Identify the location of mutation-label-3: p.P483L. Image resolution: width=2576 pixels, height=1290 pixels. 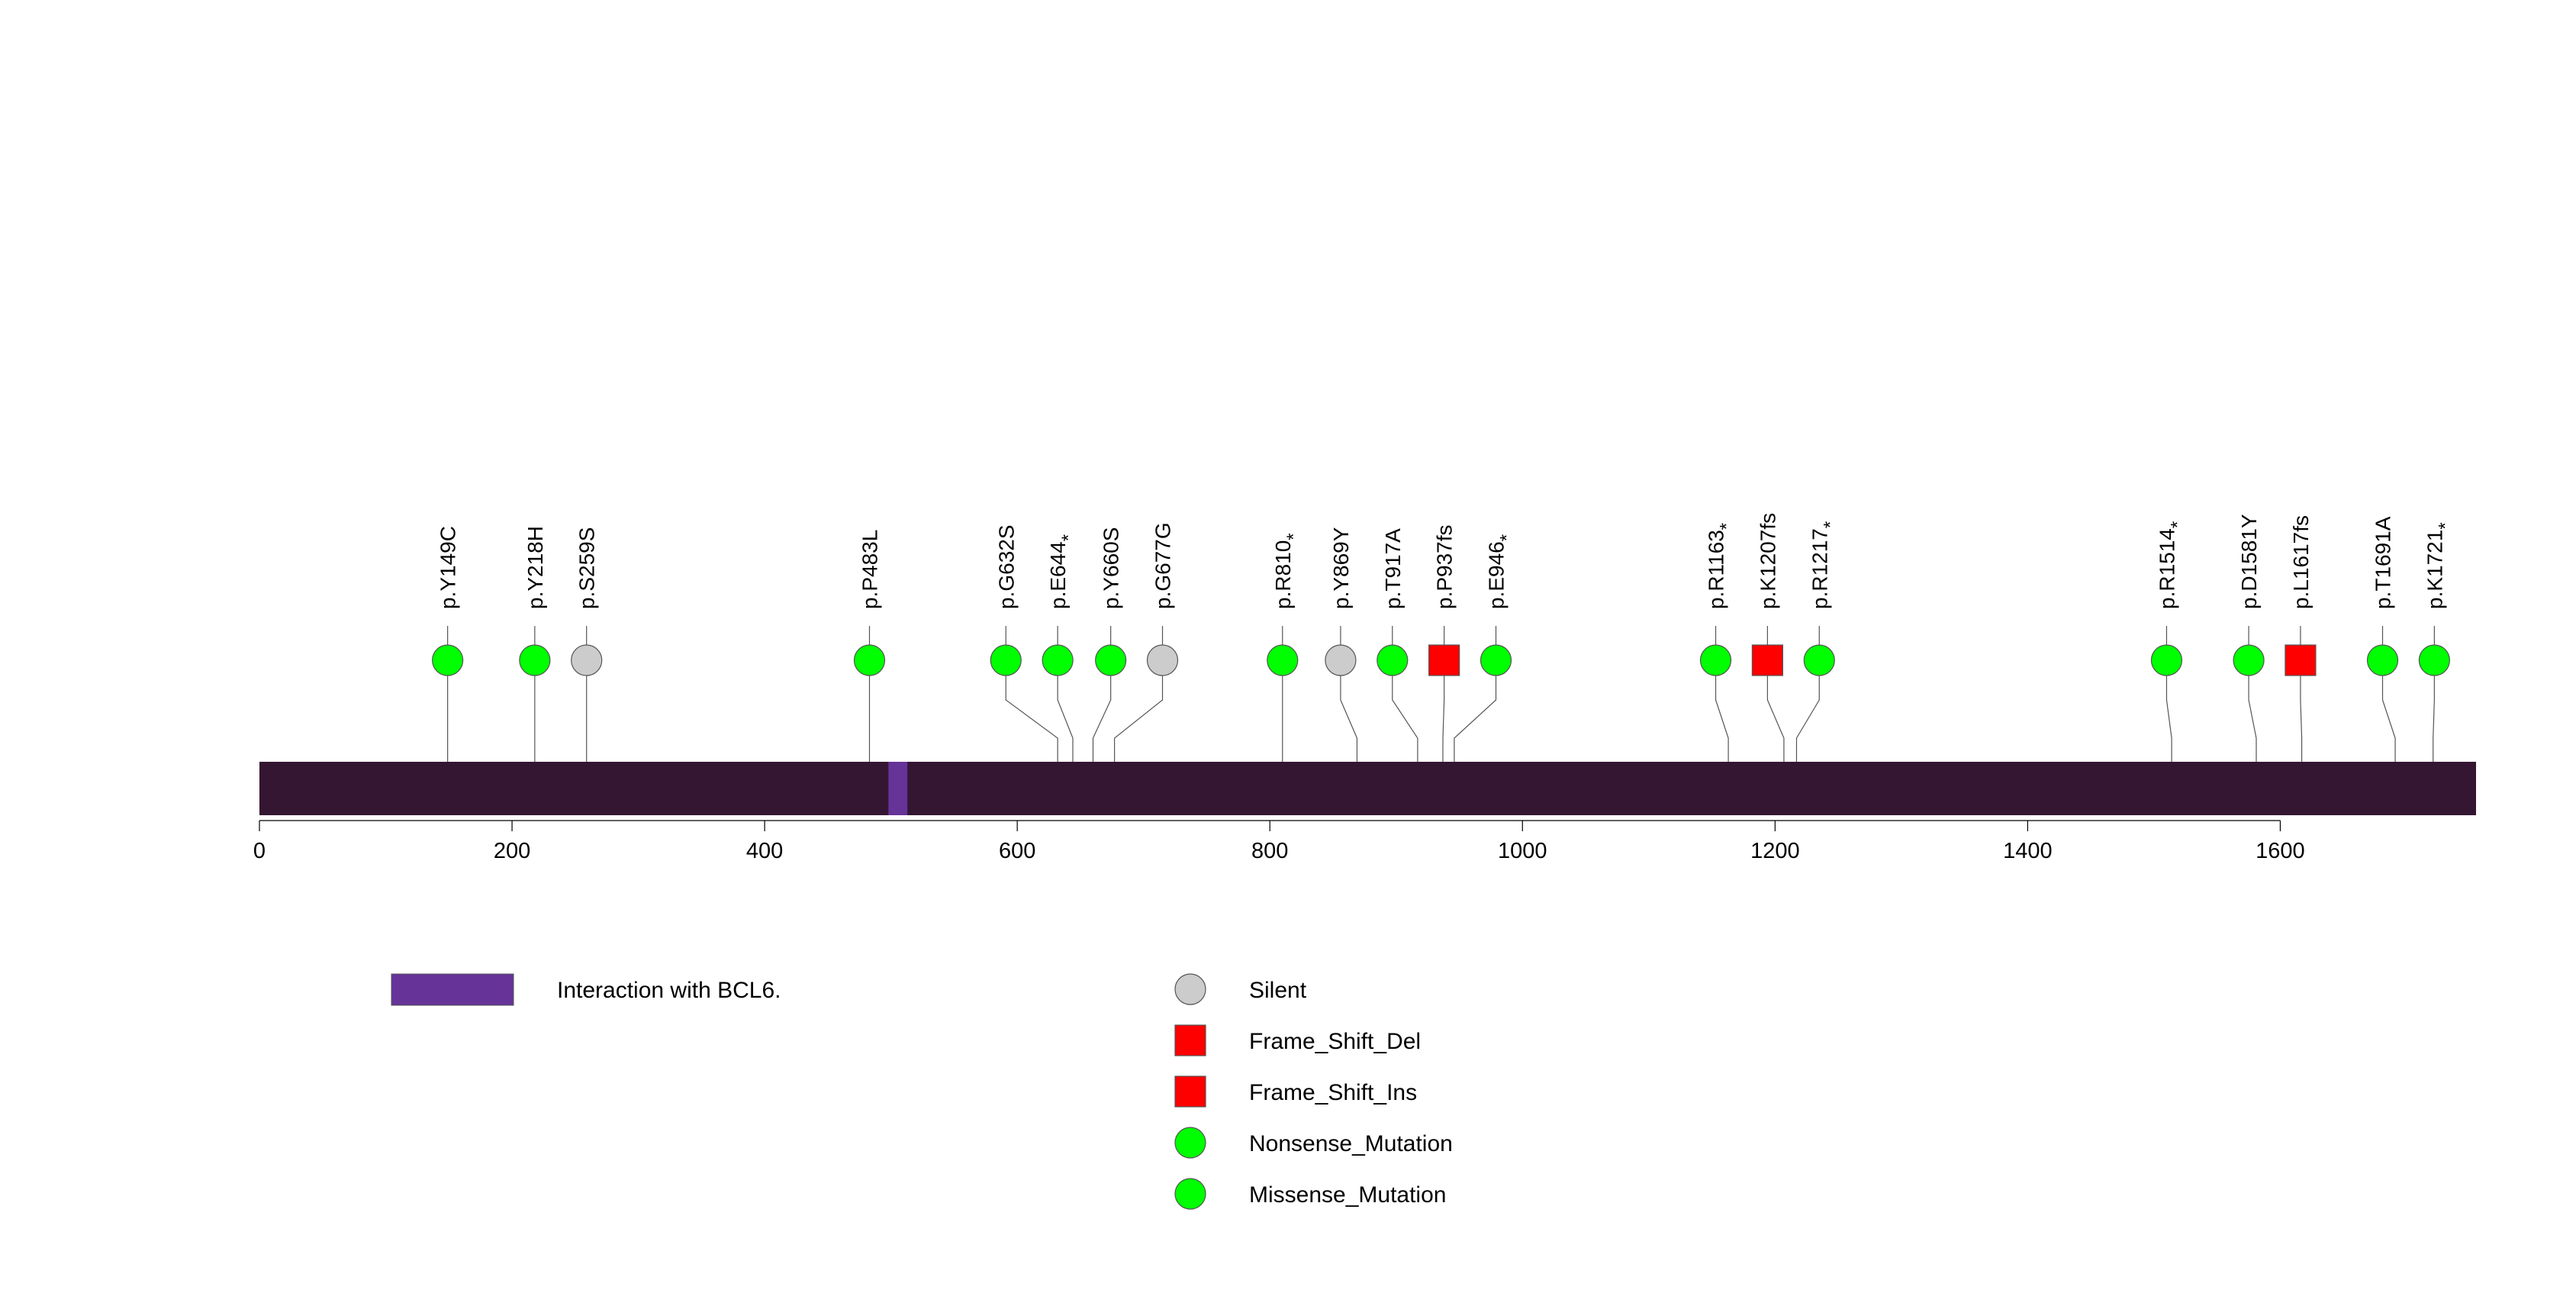
(869, 570).